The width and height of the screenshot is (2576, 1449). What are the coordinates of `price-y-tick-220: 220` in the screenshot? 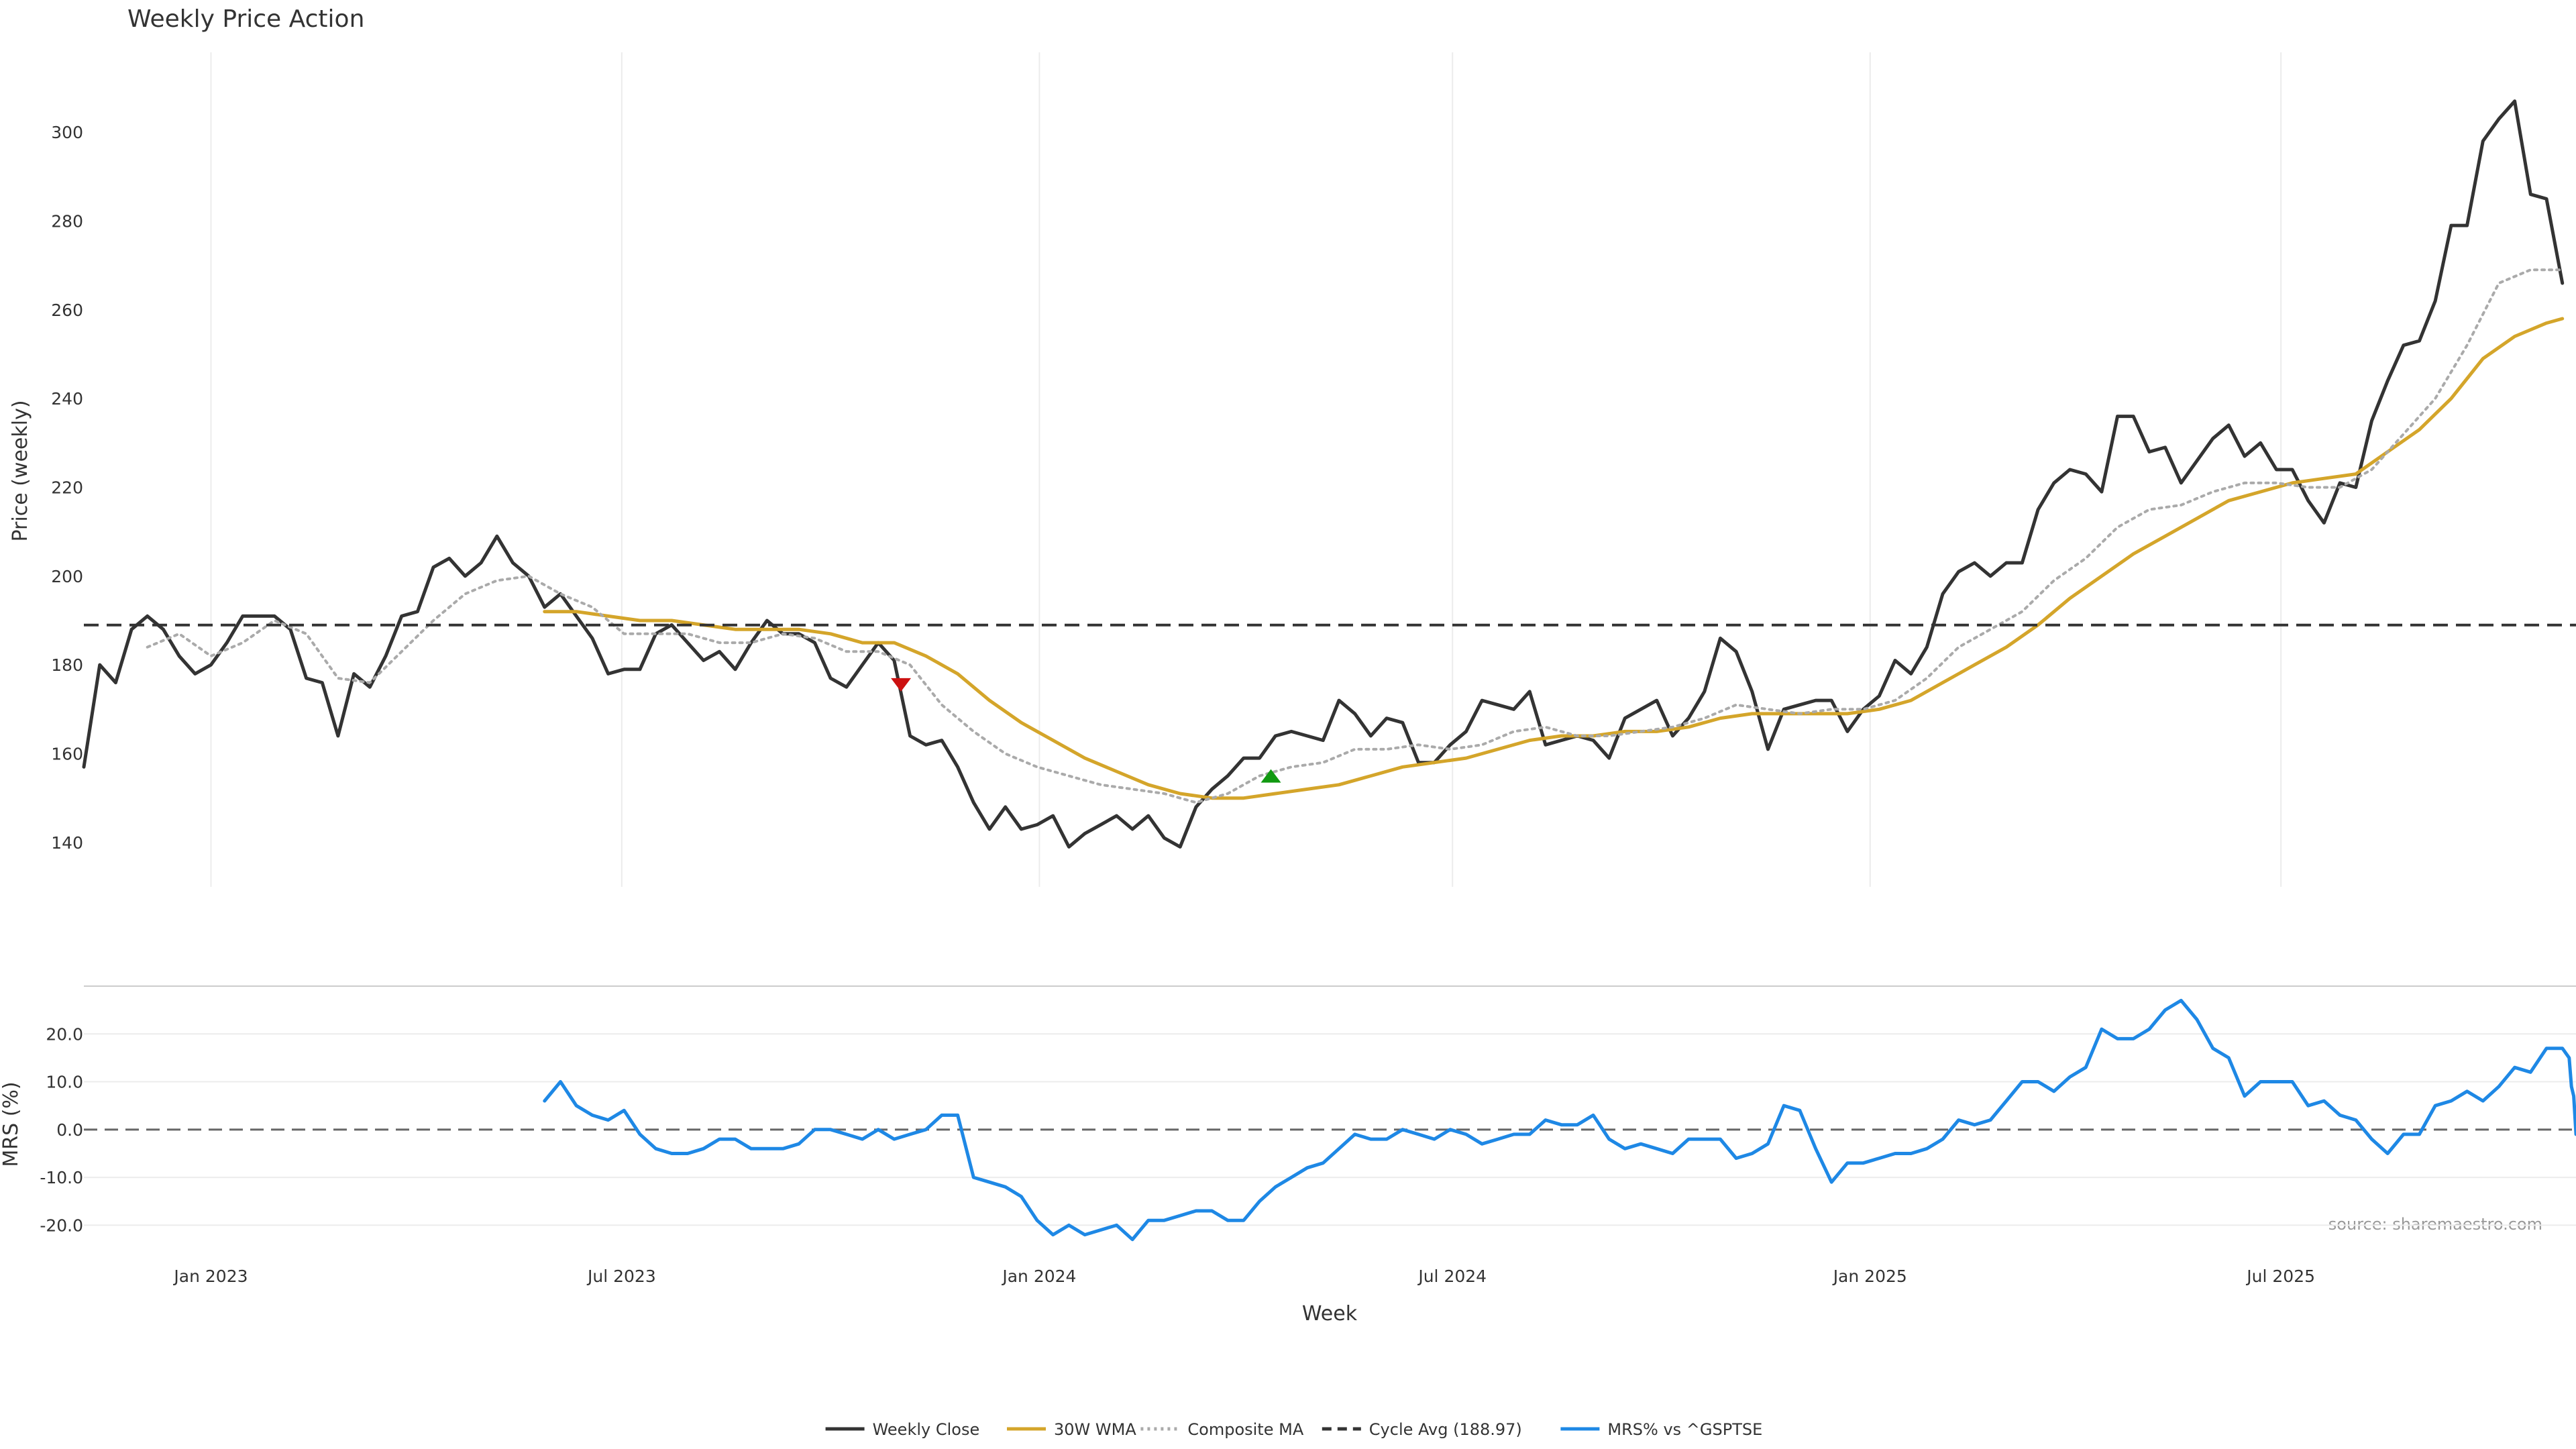 It's located at (67, 487).